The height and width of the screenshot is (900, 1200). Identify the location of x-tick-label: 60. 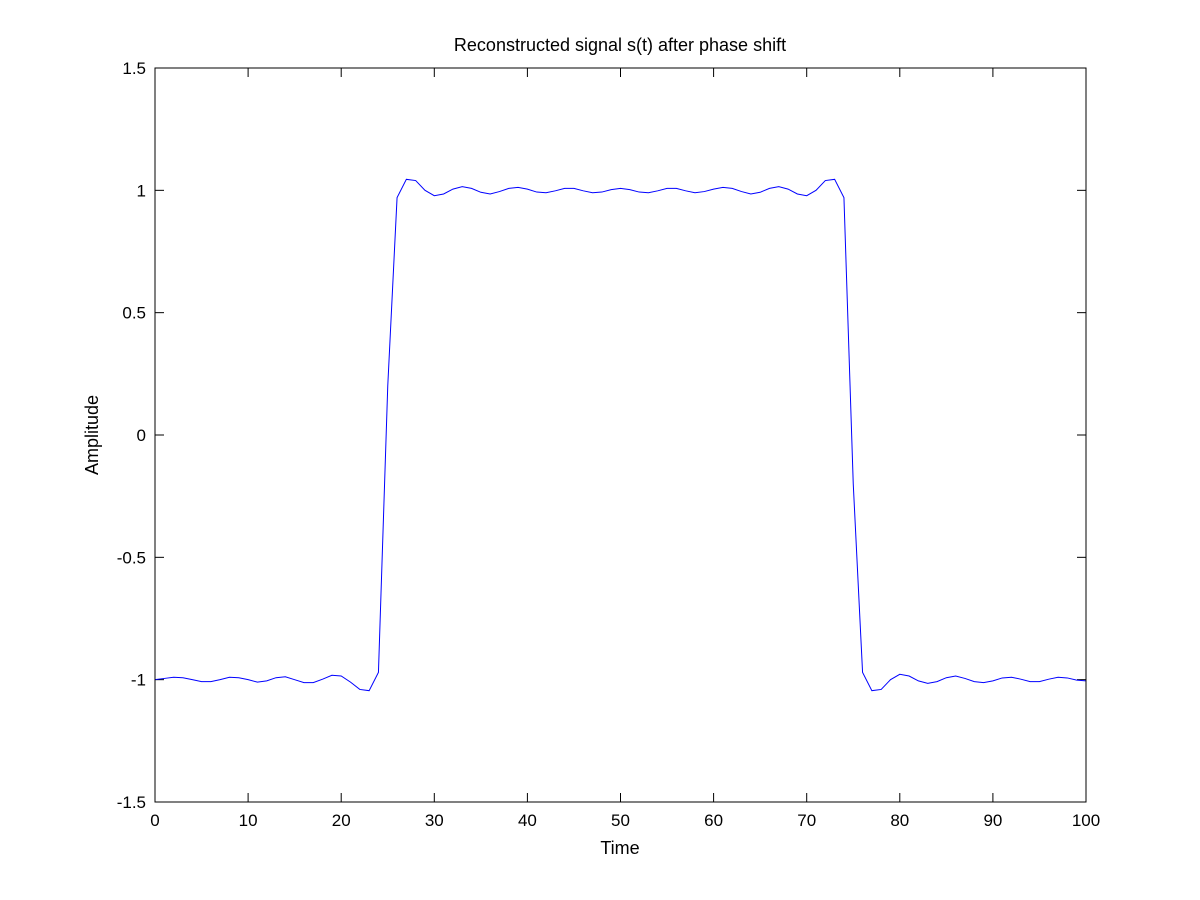
(713, 820).